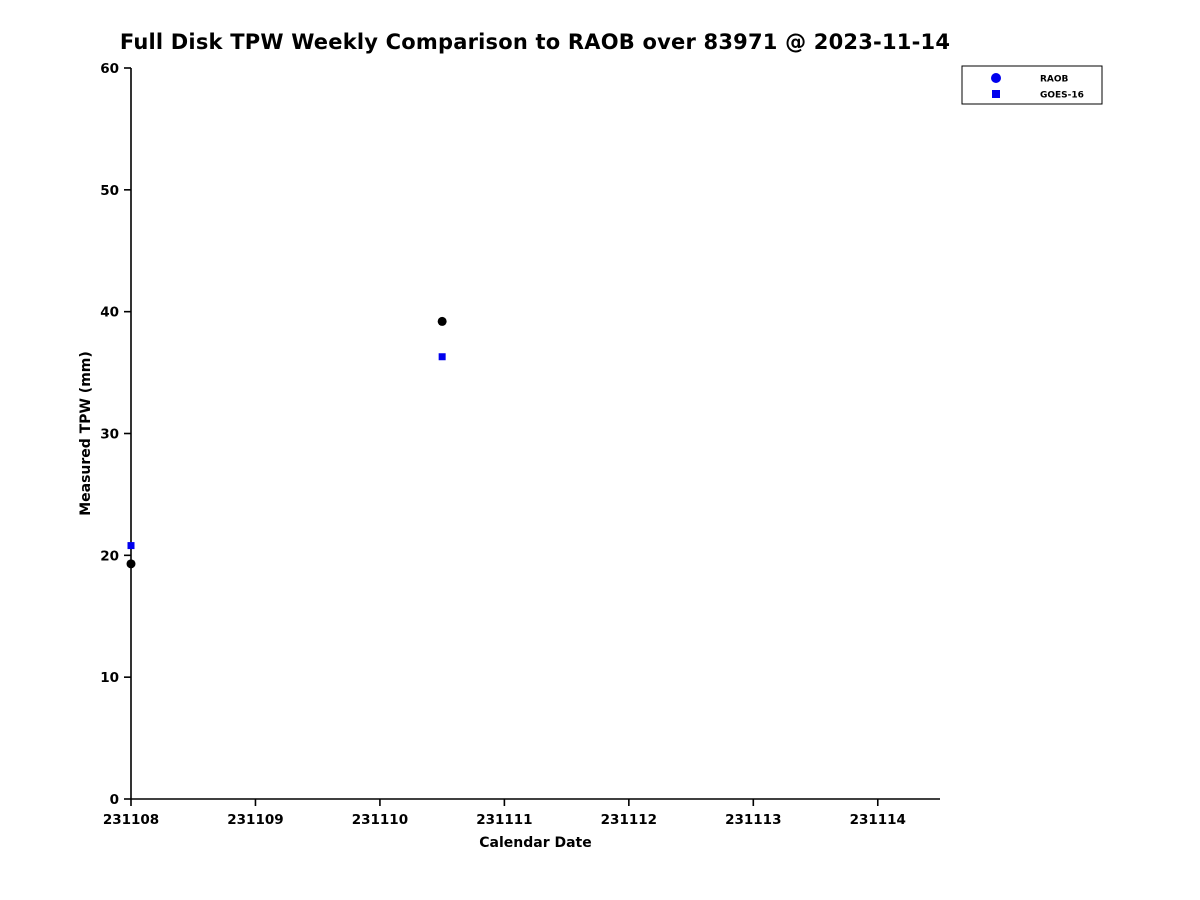 Image resolution: width=1200 pixels, height=900 pixels. I want to click on x-tick-label: 231109, so click(255, 820).